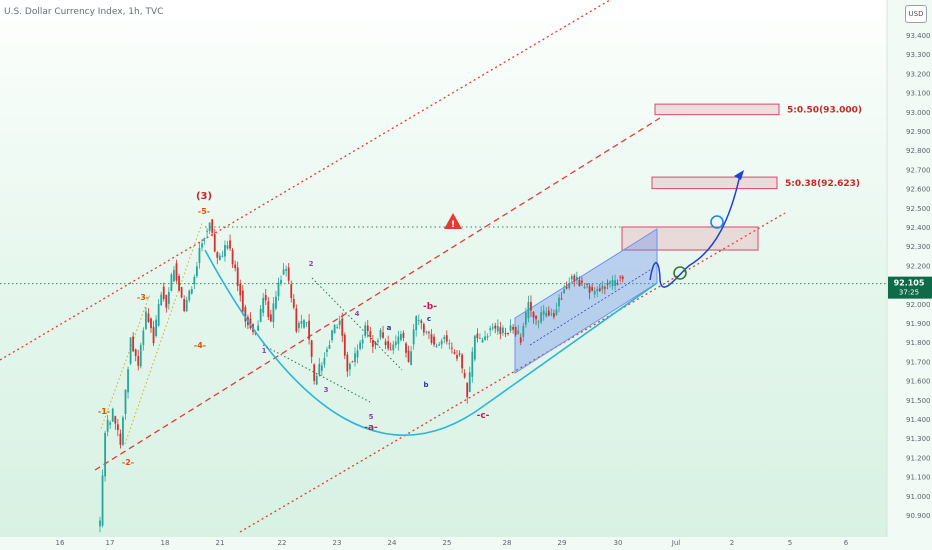  What do you see at coordinates (429, 319) in the screenshot?
I see `wave-label: c` at bounding box center [429, 319].